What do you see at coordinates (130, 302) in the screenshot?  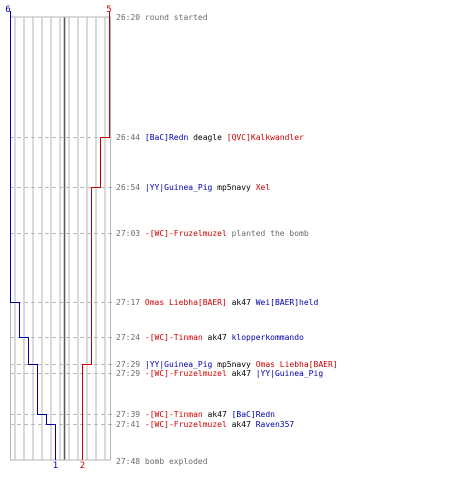 I see `event-time: 27:17` at bounding box center [130, 302].